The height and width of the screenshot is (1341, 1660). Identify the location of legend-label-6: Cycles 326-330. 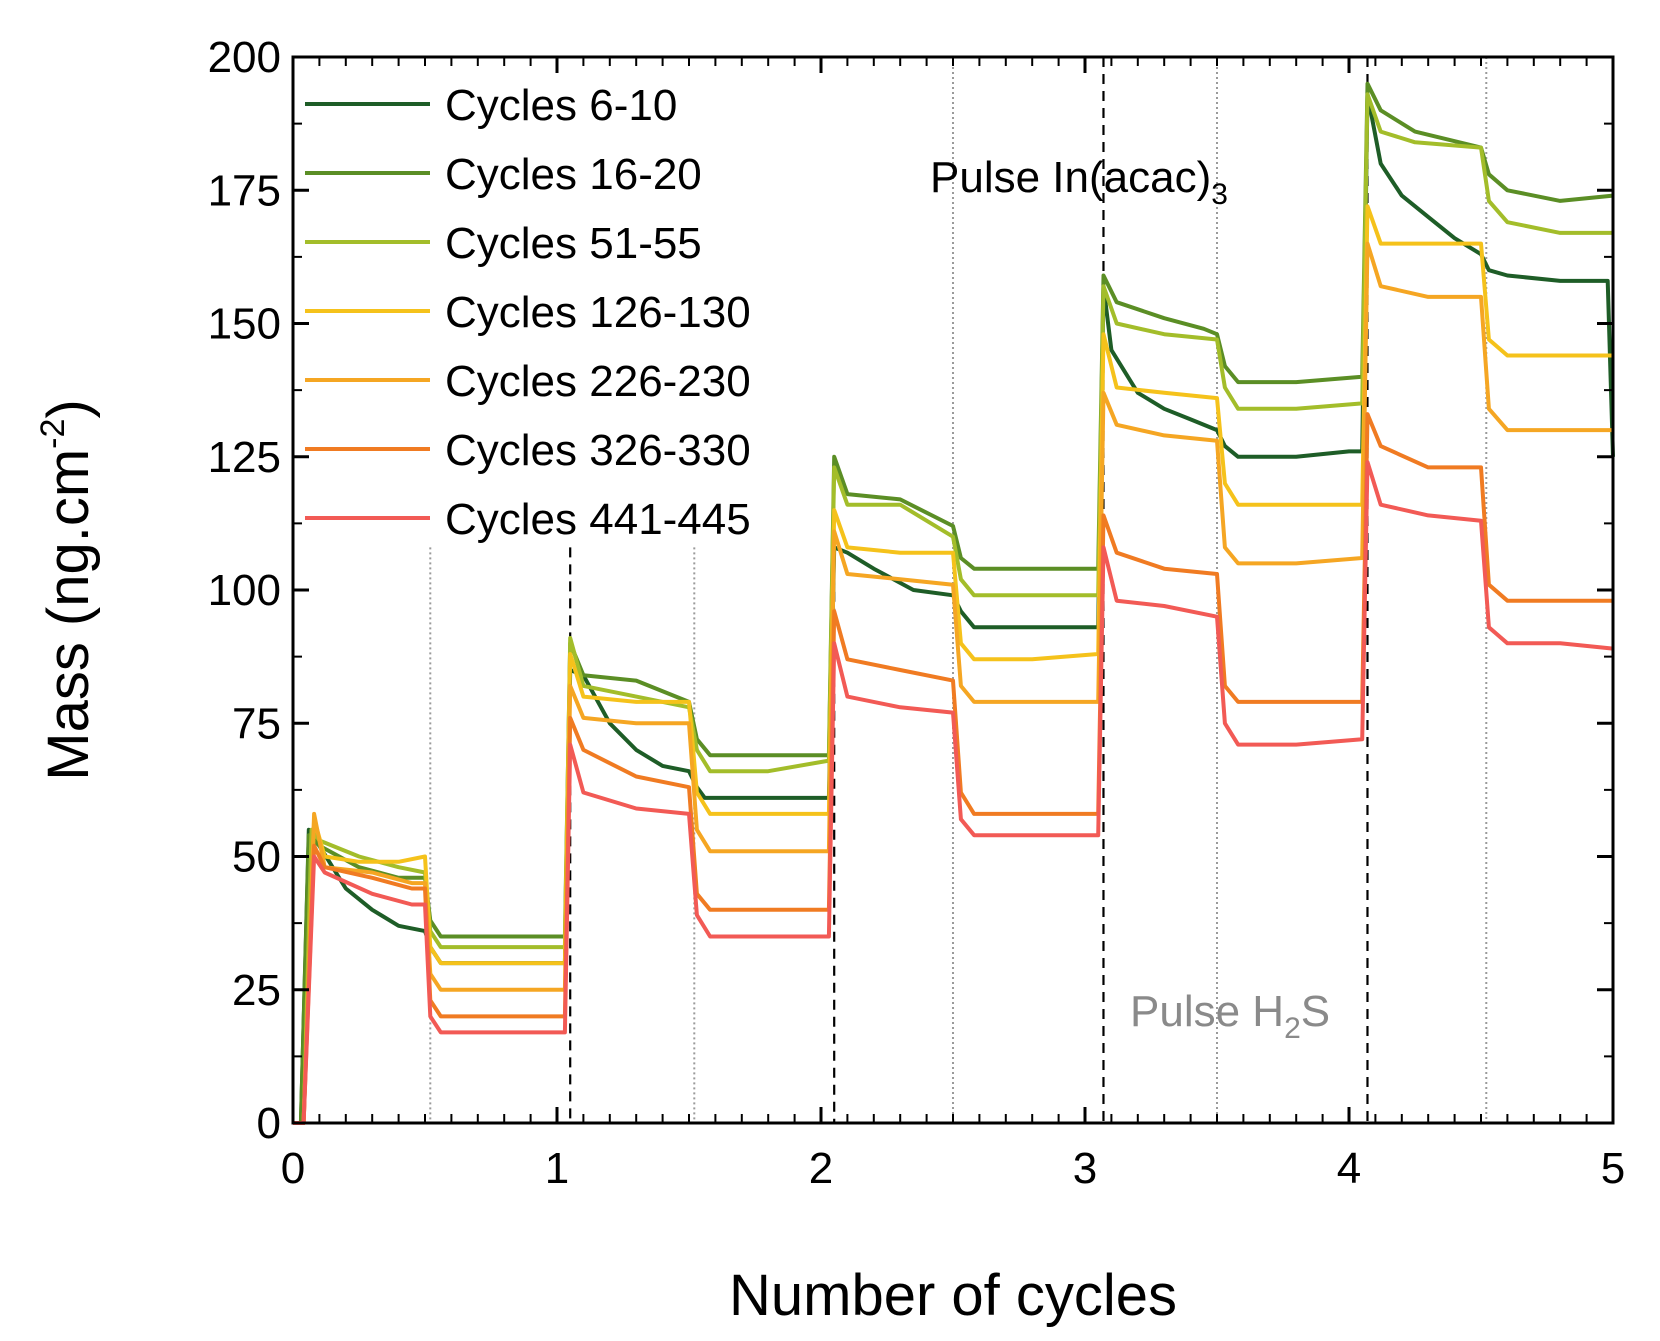
(598, 450).